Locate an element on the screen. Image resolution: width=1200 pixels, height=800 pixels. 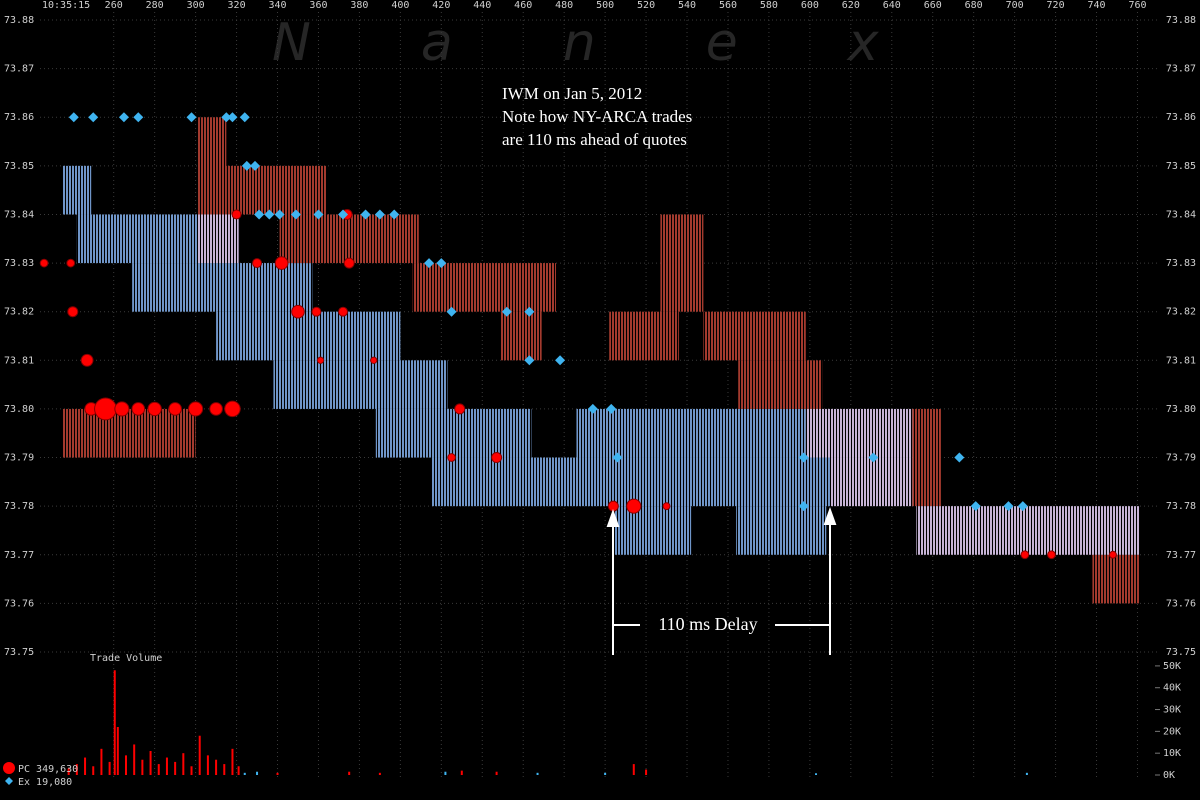
x-tick-label: 680 is located at coordinates (974, 5).